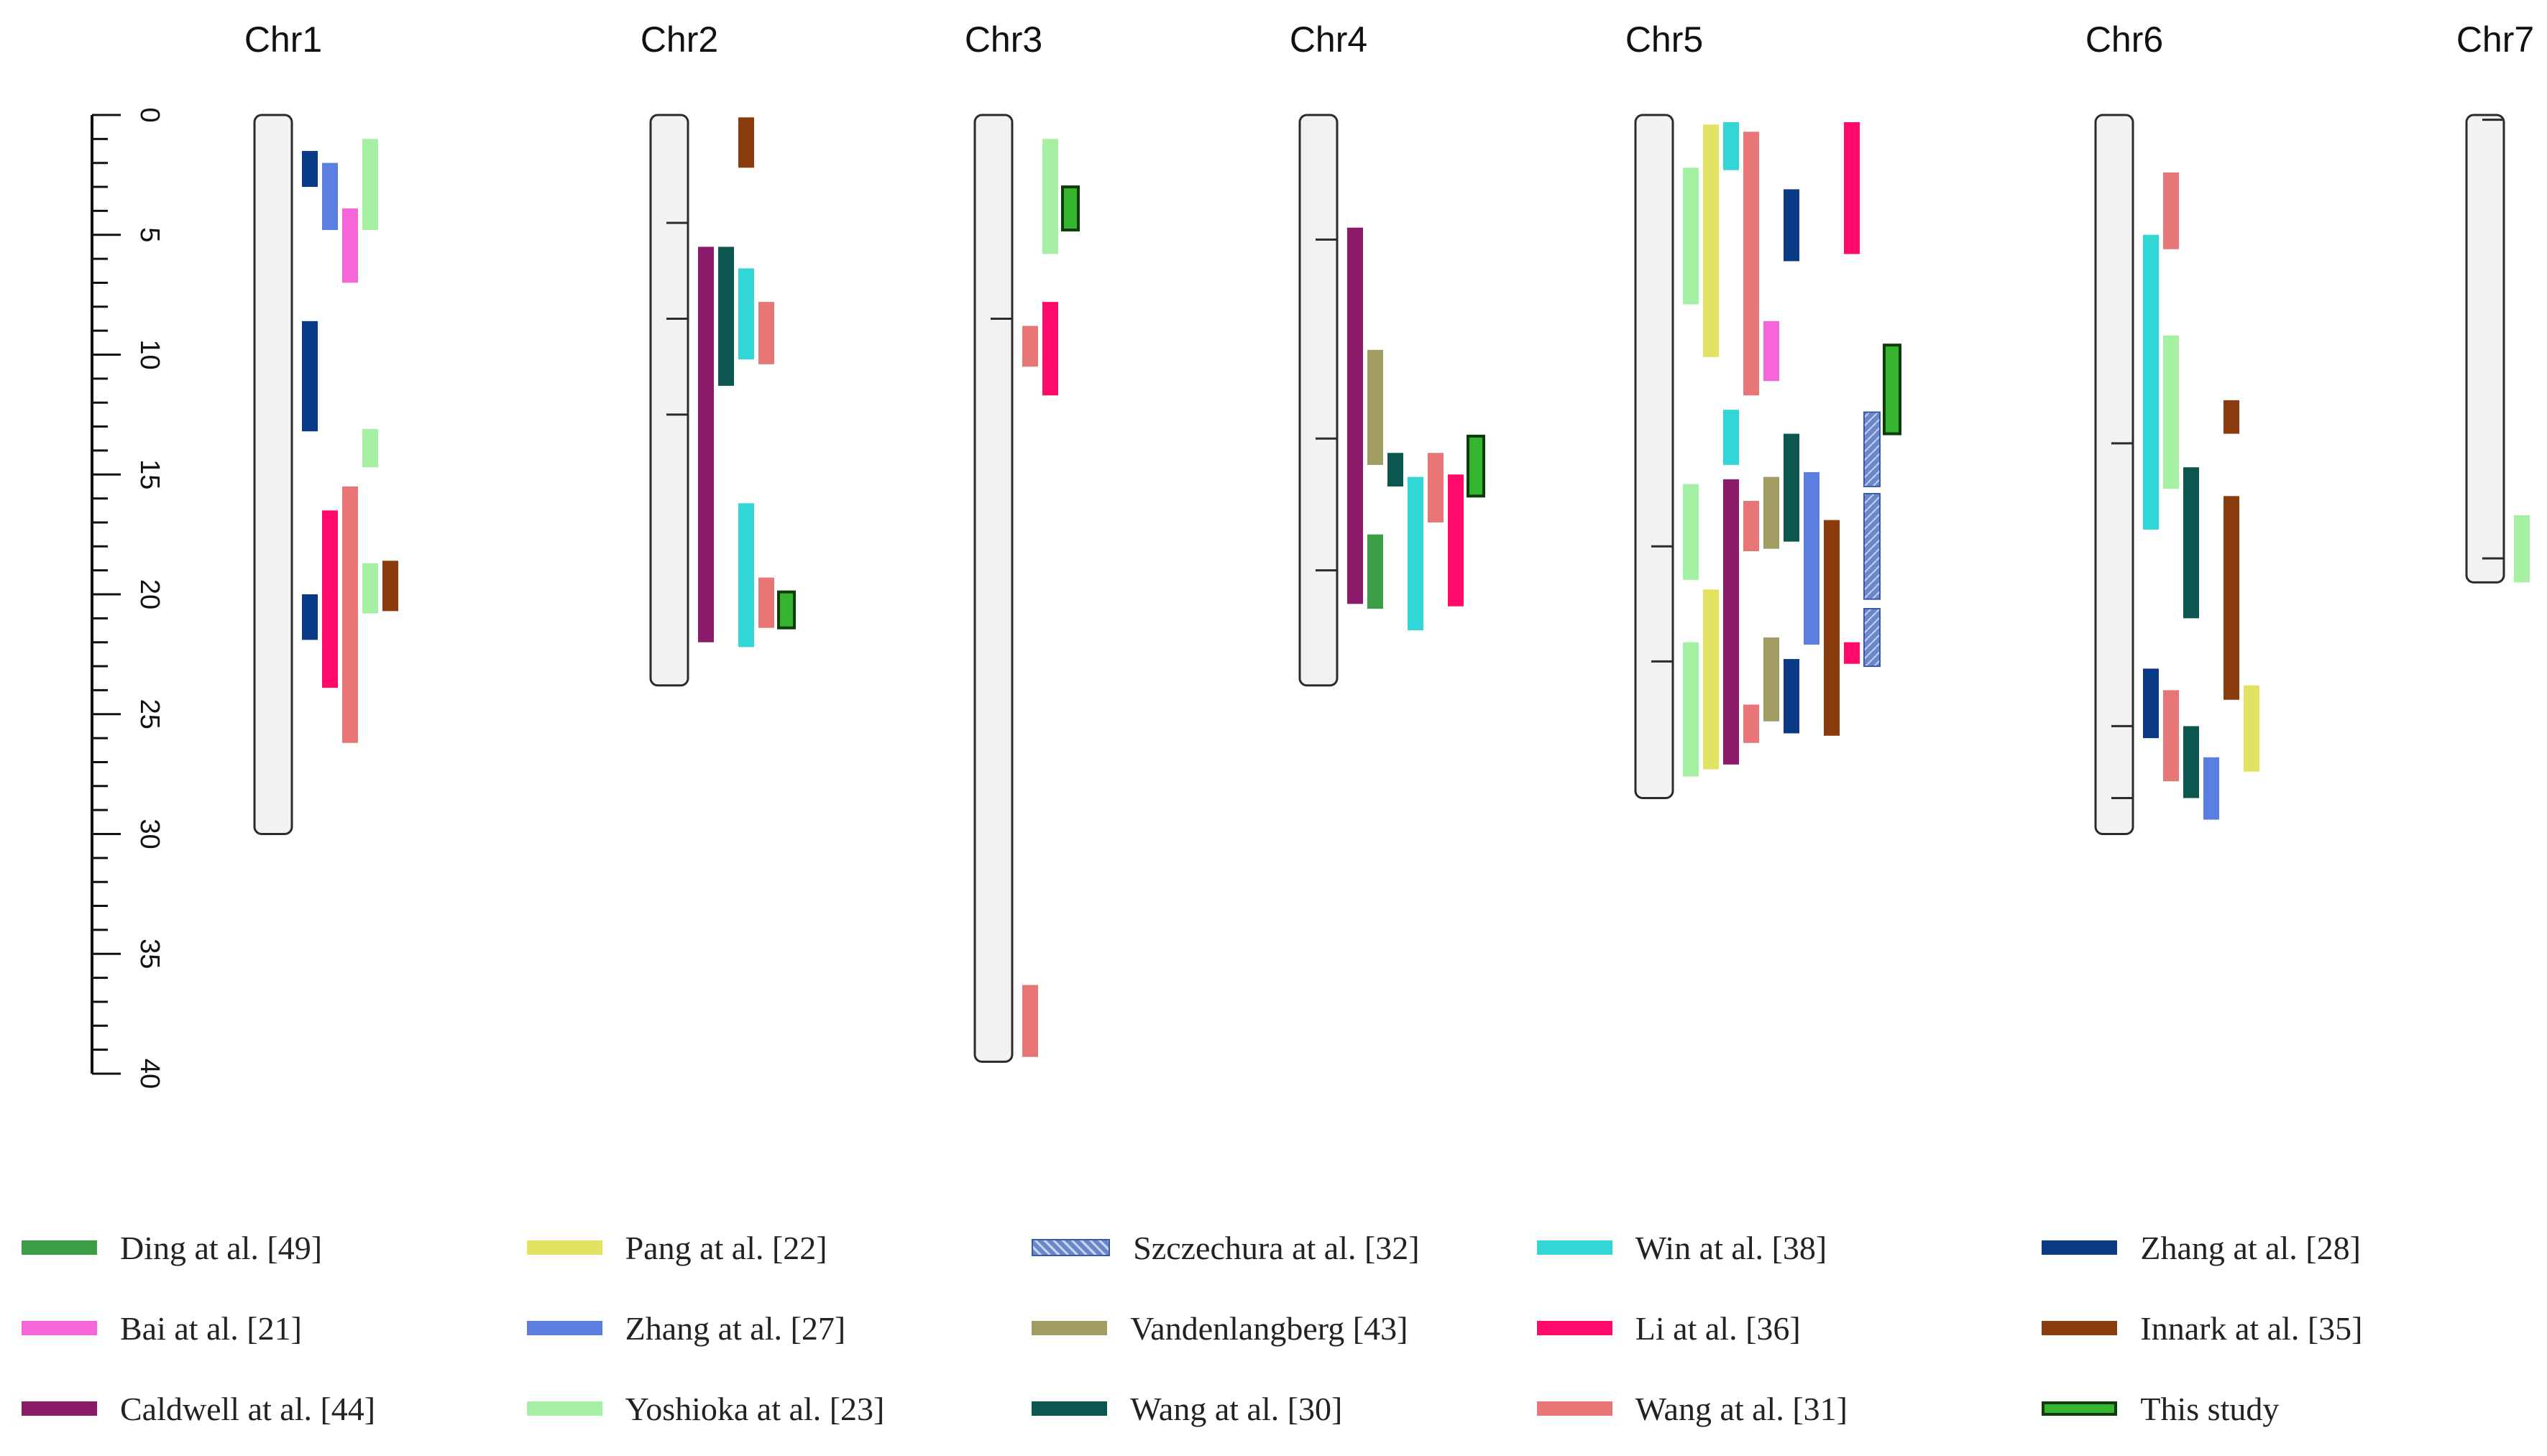  Describe the element at coordinates (149, 354) in the screenshot. I see `tick-label: 10` at that location.